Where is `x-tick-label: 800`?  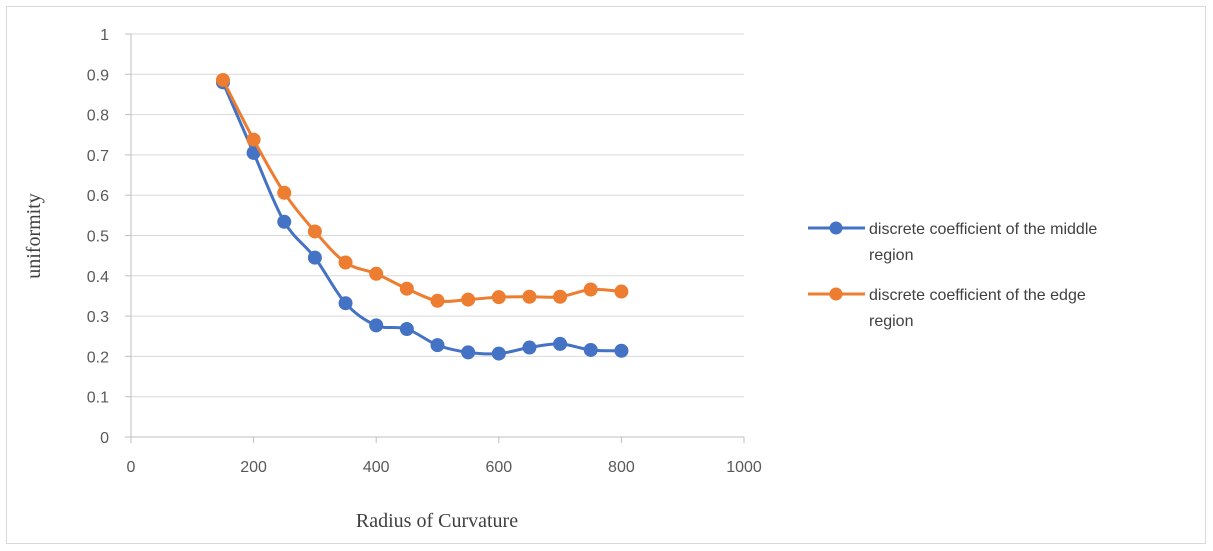 x-tick-label: 800 is located at coordinates (621, 467).